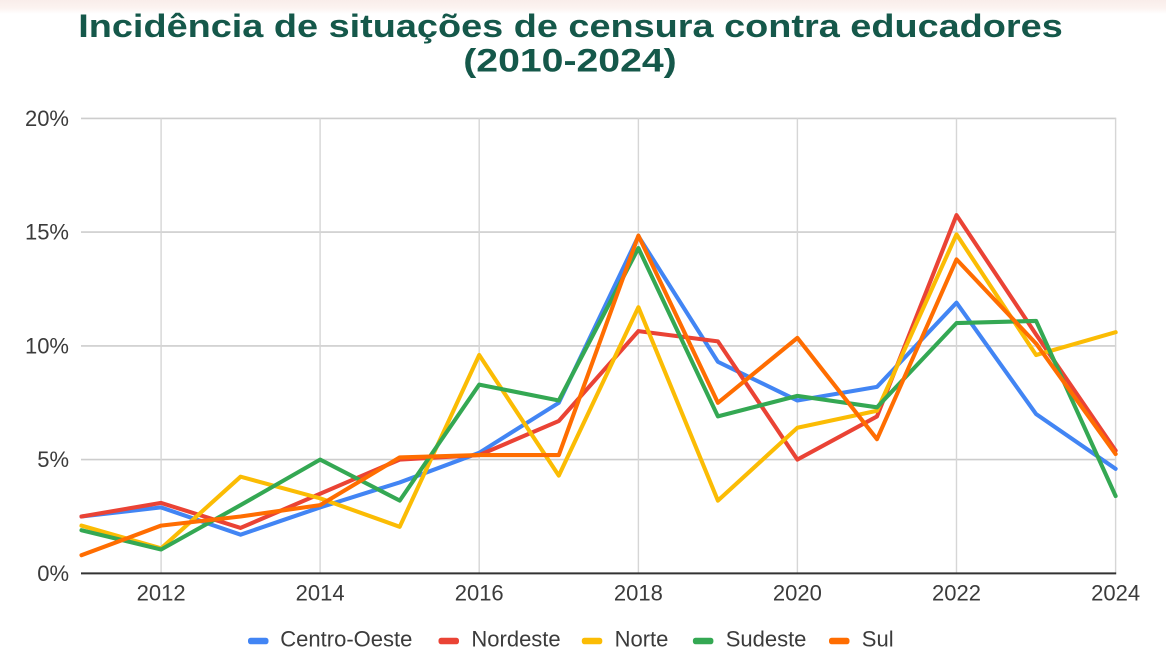 The height and width of the screenshot is (667, 1166). What do you see at coordinates (515, 639) in the screenshot?
I see `svg-text: Nordeste` at bounding box center [515, 639].